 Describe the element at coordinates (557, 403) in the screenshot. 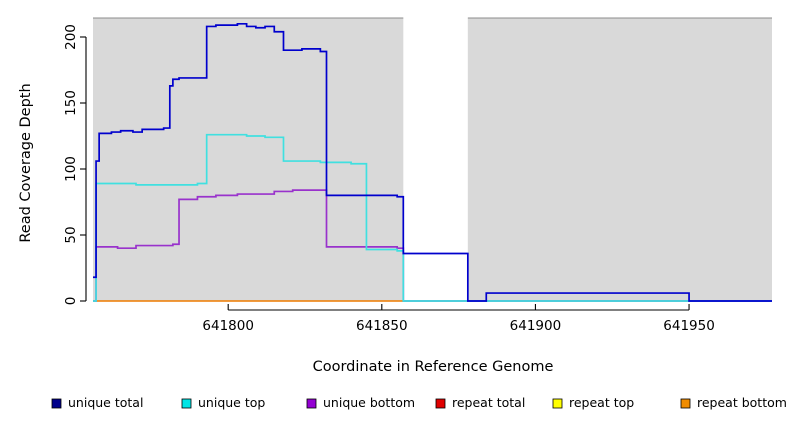

I see `legend-swatch-repeat-top` at that location.